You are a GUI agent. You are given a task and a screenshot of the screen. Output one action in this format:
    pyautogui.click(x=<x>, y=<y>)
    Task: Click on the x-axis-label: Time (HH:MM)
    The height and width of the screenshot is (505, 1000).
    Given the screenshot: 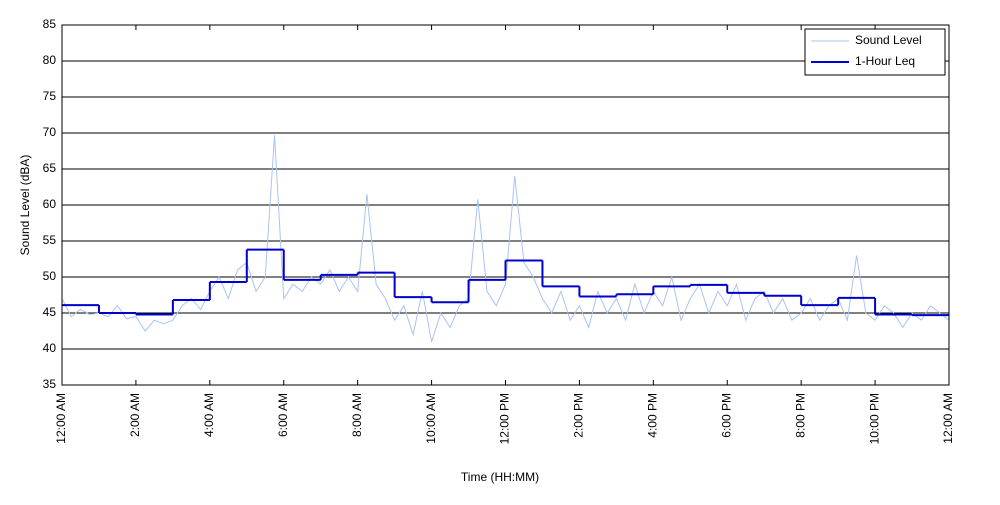 What is the action you would take?
    pyautogui.click(x=500, y=477)
    